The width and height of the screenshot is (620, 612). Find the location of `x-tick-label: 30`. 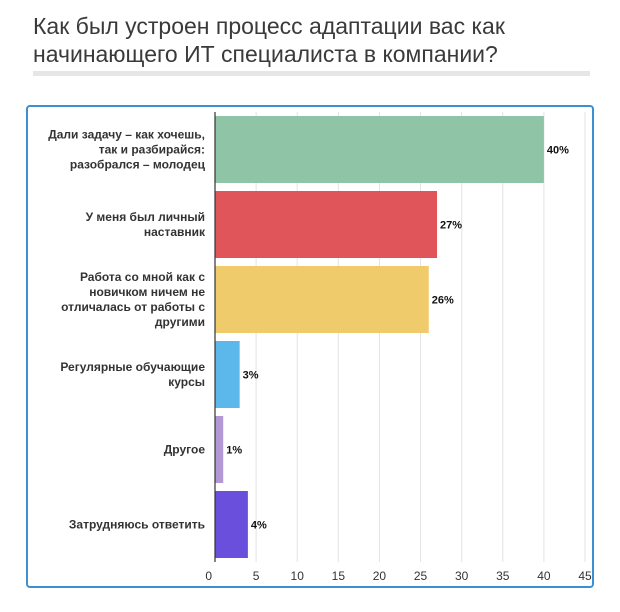

x-tick-label: 30 is located at coordinates (462, 576).